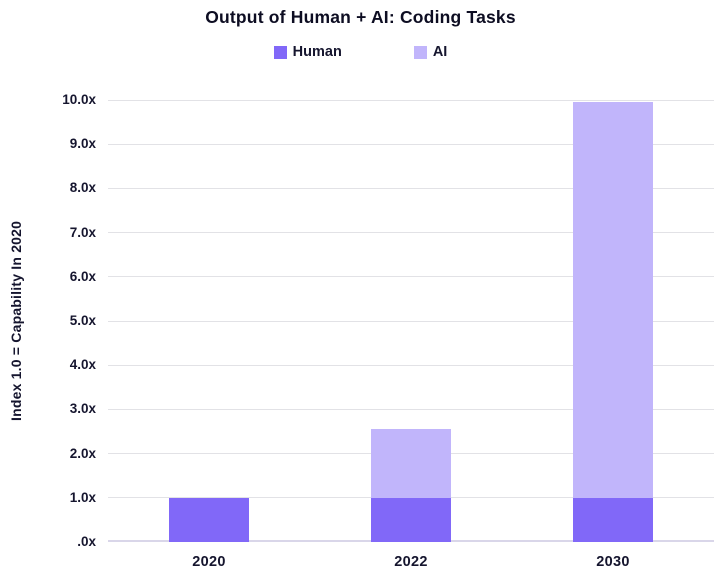 Image resolution: width=721 pixels, height=580 pixels. What do you see at coordinates (440, 52) in the screenshot?
I see `legend-label-ai: AI` at bounding box center [440, 52].